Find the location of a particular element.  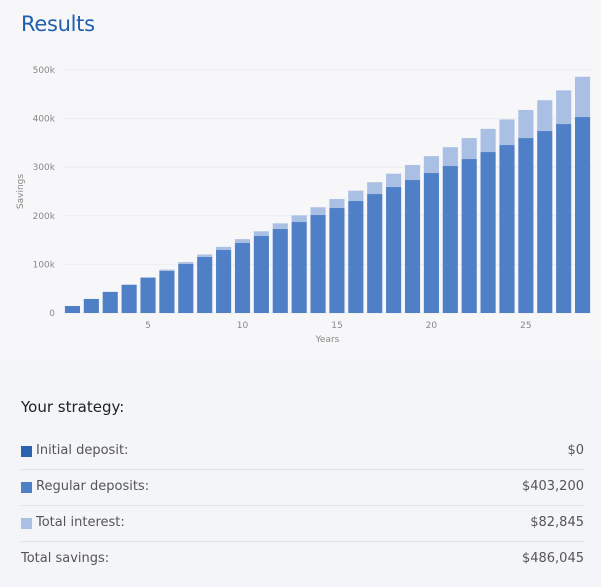

x-tick-label: 15 is located at coordinates (336, 326).